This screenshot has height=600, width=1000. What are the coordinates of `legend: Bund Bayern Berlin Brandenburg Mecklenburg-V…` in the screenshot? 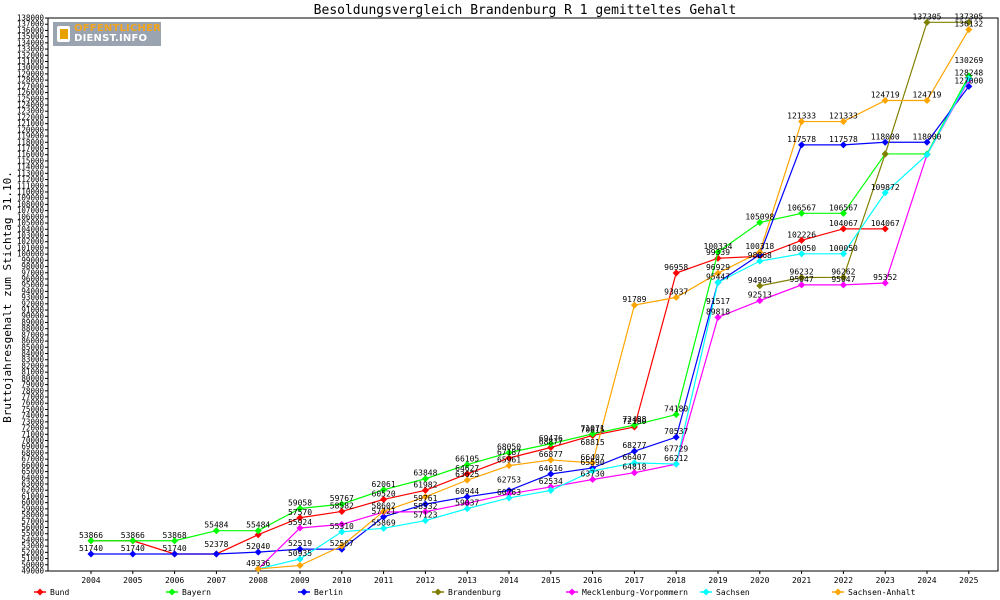 It's located at (475, 592).